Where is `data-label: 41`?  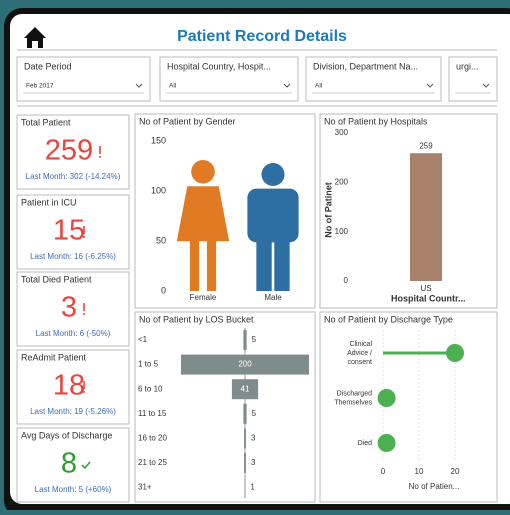 data-label: 41 is located at coordinates (245, 388).